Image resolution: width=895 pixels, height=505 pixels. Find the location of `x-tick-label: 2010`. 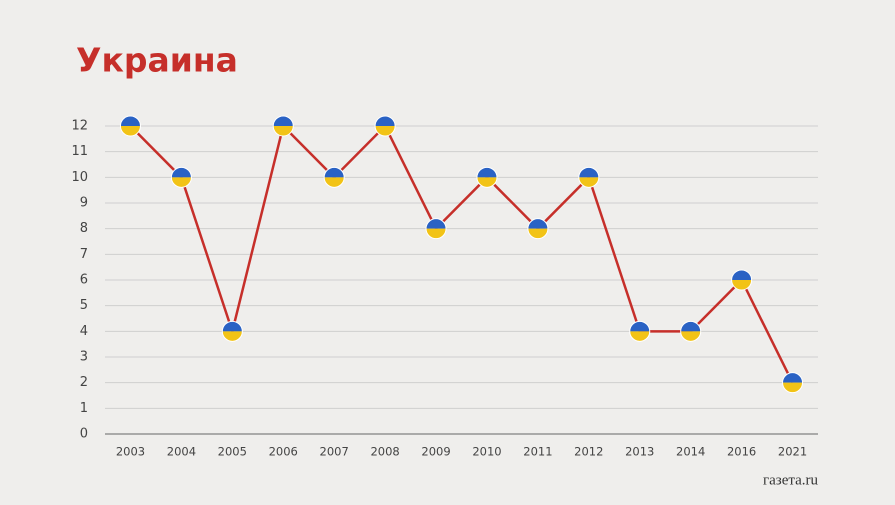

x-tick-label: 2010 is located at coordinates (486, 452).